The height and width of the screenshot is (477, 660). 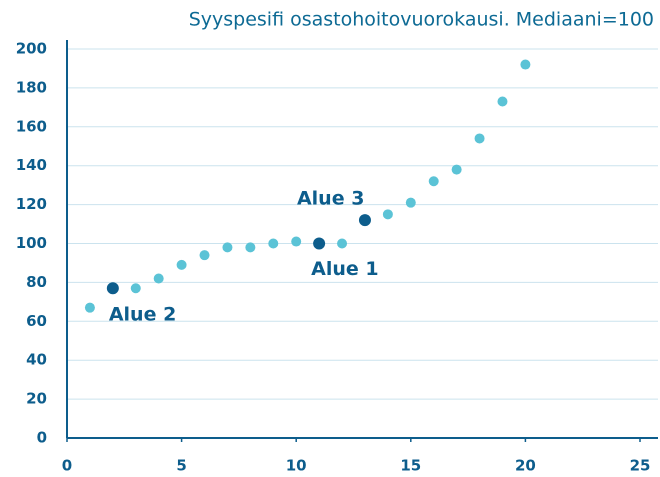 I want to click on x-tick-label: 0, so click(x=67, y=466).